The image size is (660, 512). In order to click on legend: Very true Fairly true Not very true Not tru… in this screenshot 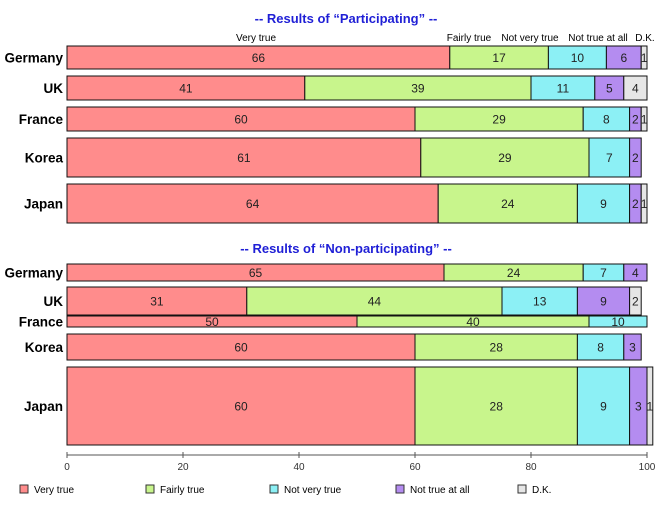, I will do `click(285, 490)`.